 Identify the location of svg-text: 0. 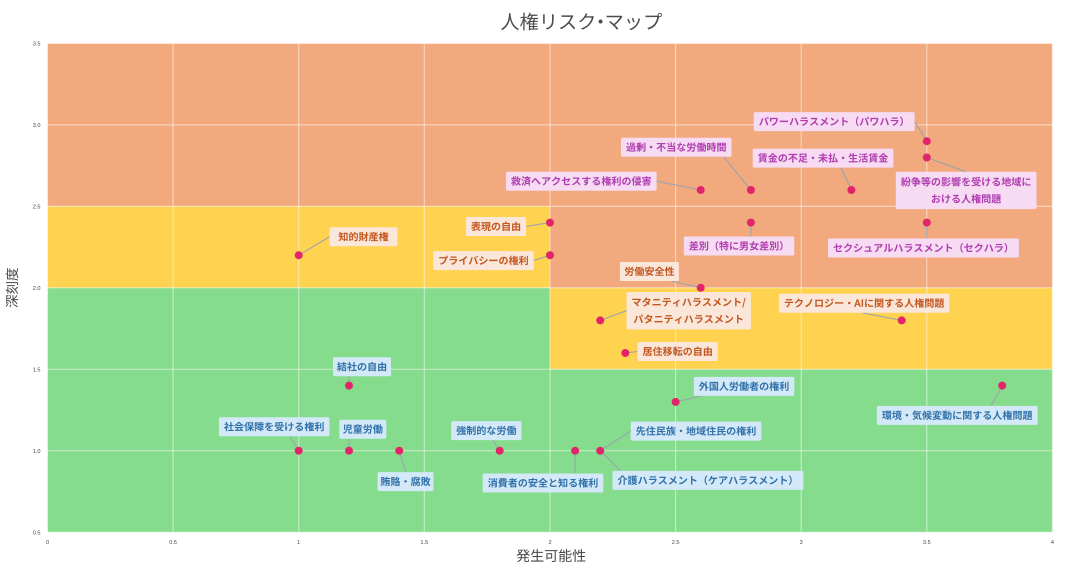
(47, 543).